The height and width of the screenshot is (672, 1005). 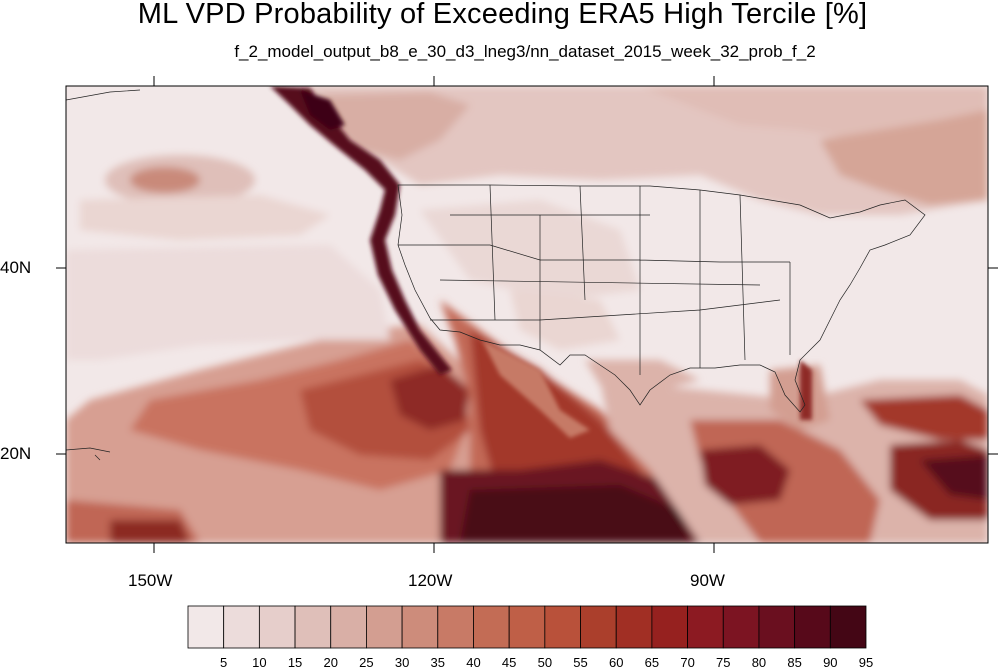 I want to click on lon-label-90w: 90W, so click(x=707, y=580).